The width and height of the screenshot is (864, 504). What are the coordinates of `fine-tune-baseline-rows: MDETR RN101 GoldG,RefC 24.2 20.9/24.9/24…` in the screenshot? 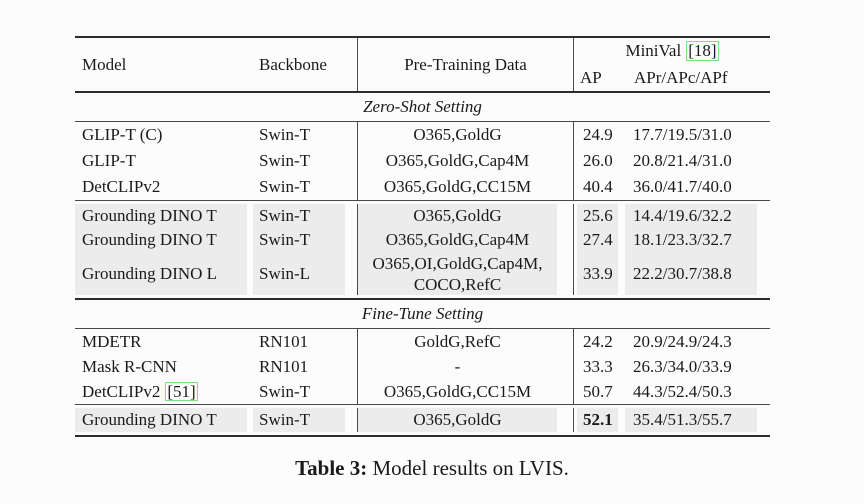 It's located at (422, 366).